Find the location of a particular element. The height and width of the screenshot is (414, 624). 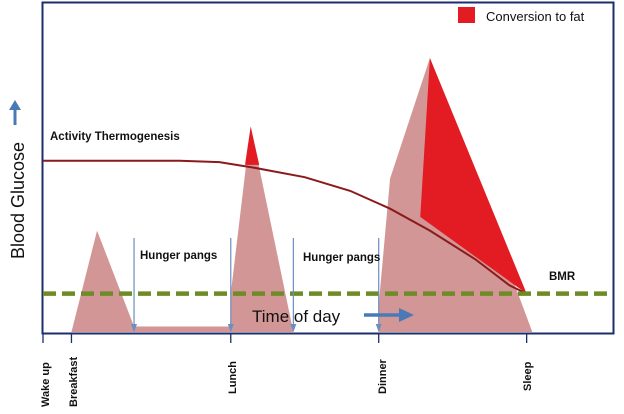

annotation-hunger-pangs-1: Hunger pangs is located at coordinates (178, 256).